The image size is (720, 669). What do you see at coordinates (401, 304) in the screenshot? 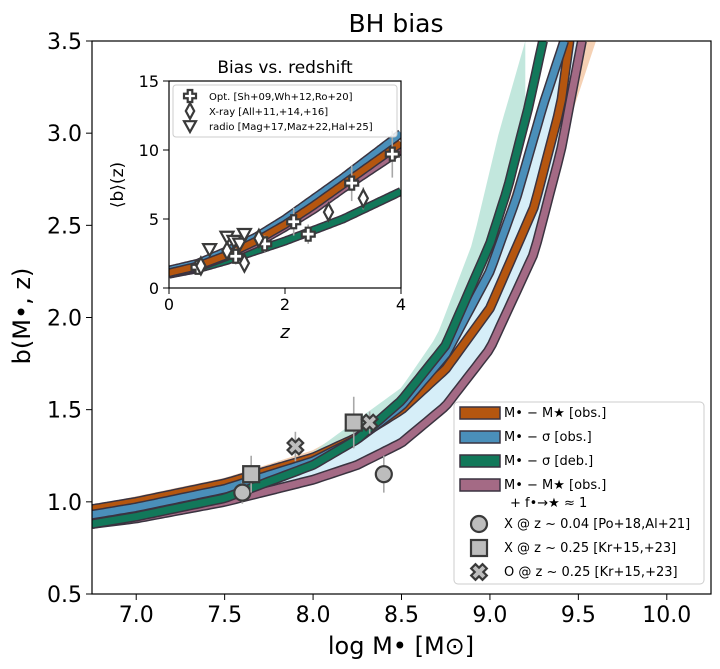
I see `xtick-label-inset-2: 4` at bounding box center [401, 304].